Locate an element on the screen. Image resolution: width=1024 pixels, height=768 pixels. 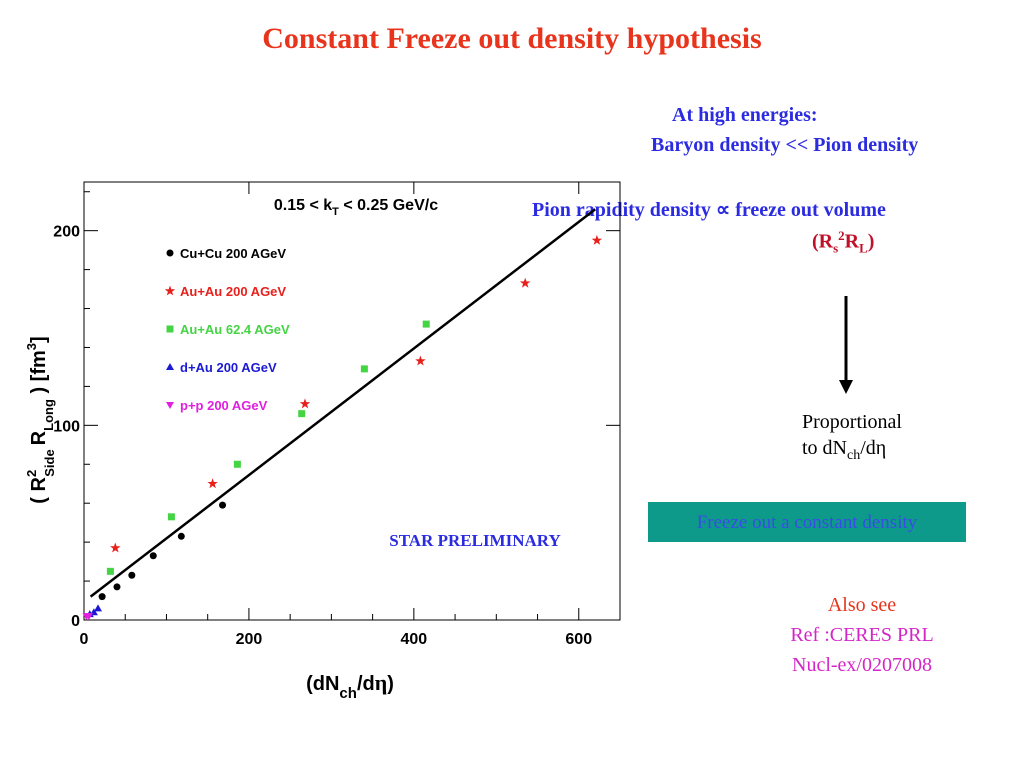
proportional-note: Proportional to dNch/dη is located at coordinates (852, 437).